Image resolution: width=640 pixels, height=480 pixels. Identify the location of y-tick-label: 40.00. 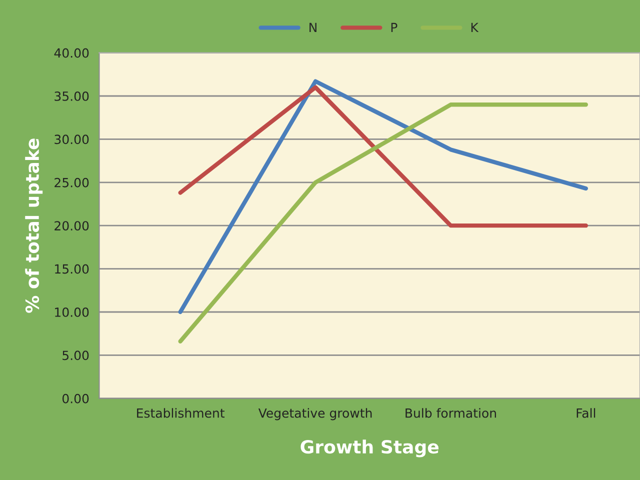
(71, 53).